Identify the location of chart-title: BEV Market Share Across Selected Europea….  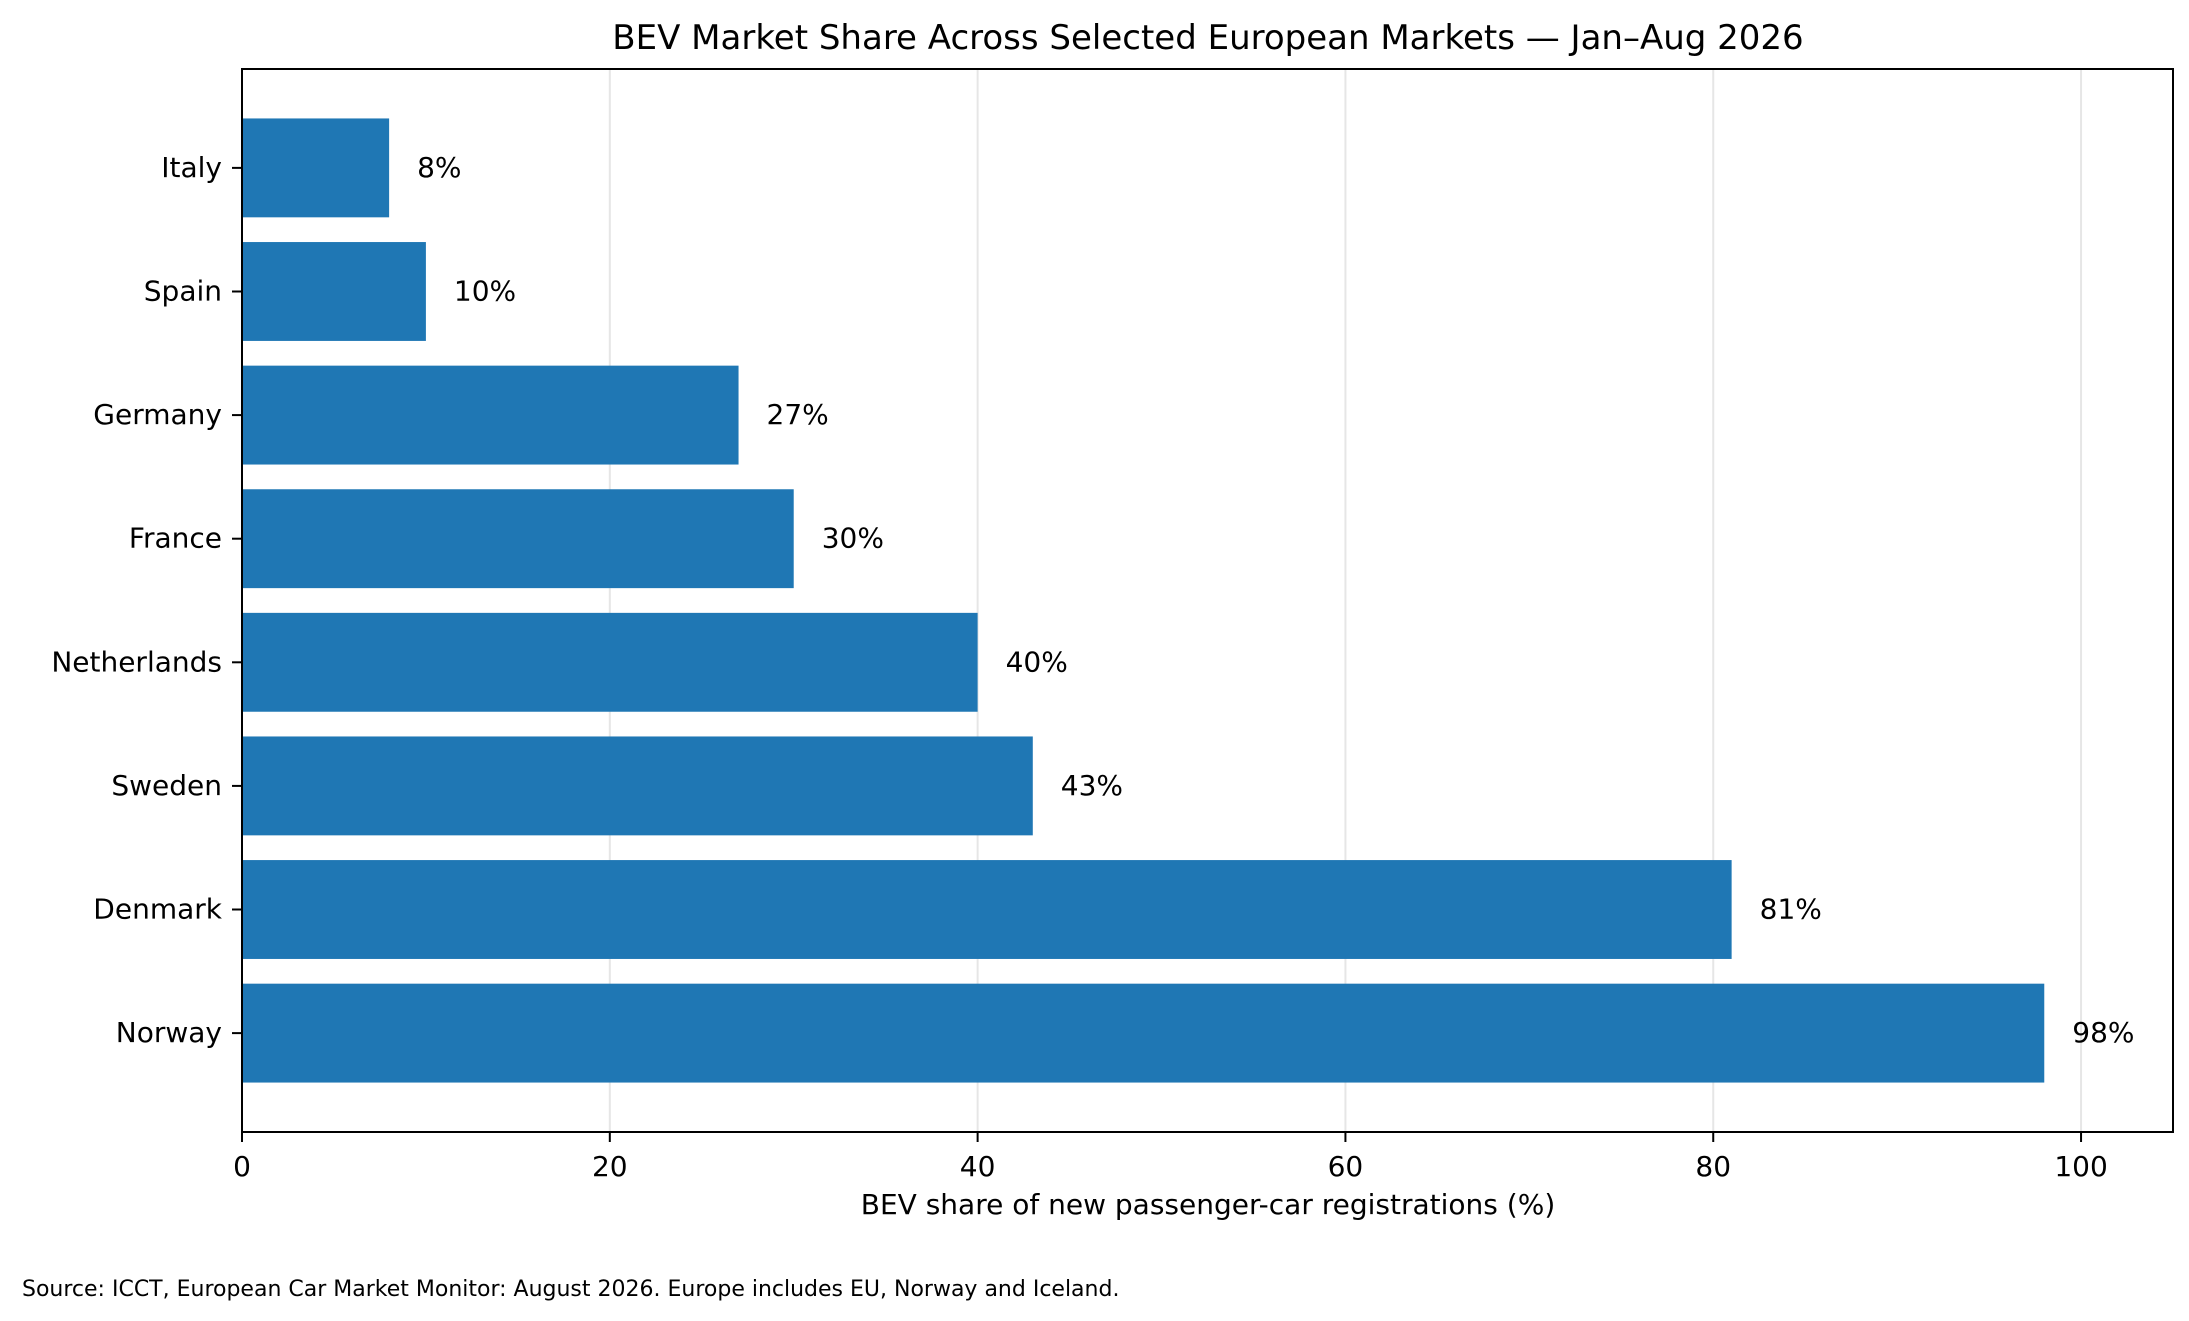
(1207, 38).